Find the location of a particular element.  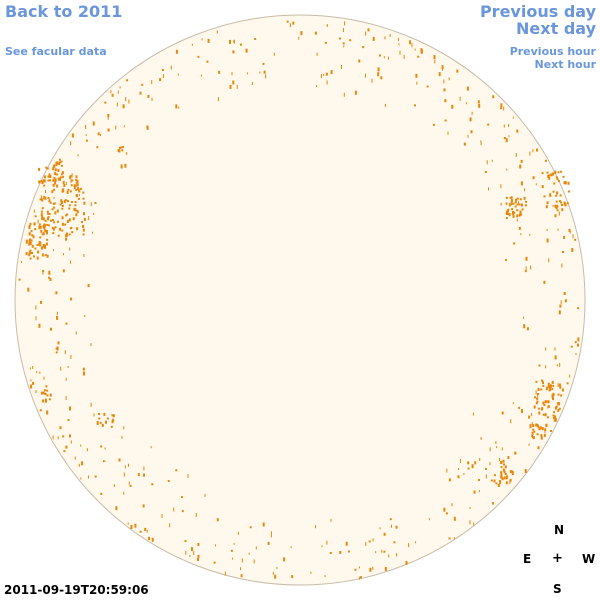

back-to-year-link: Back to 2011 is located at coordinates (64, 11).